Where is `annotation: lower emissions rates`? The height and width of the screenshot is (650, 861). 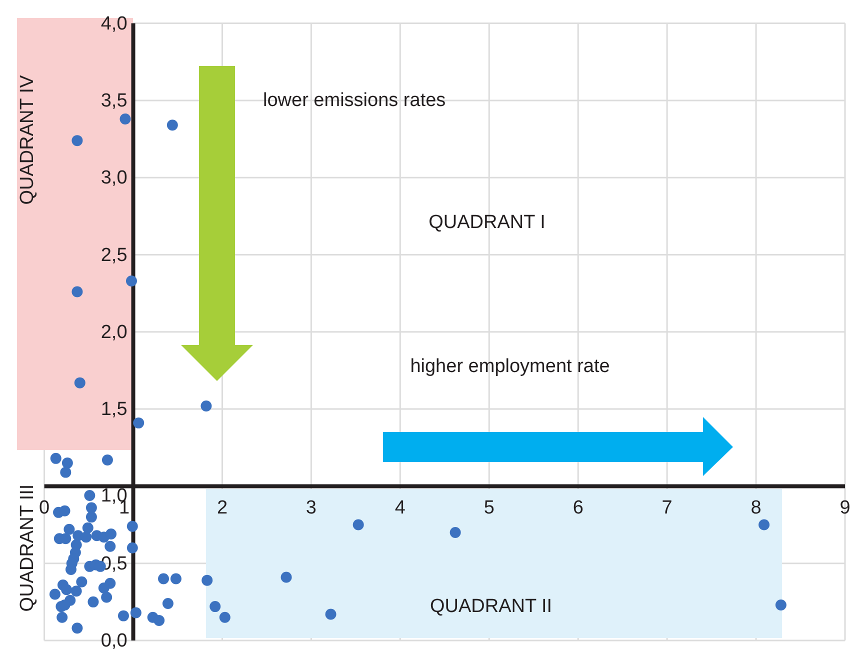 annotation: lower emissions rates is located at coordinates (354, 100).